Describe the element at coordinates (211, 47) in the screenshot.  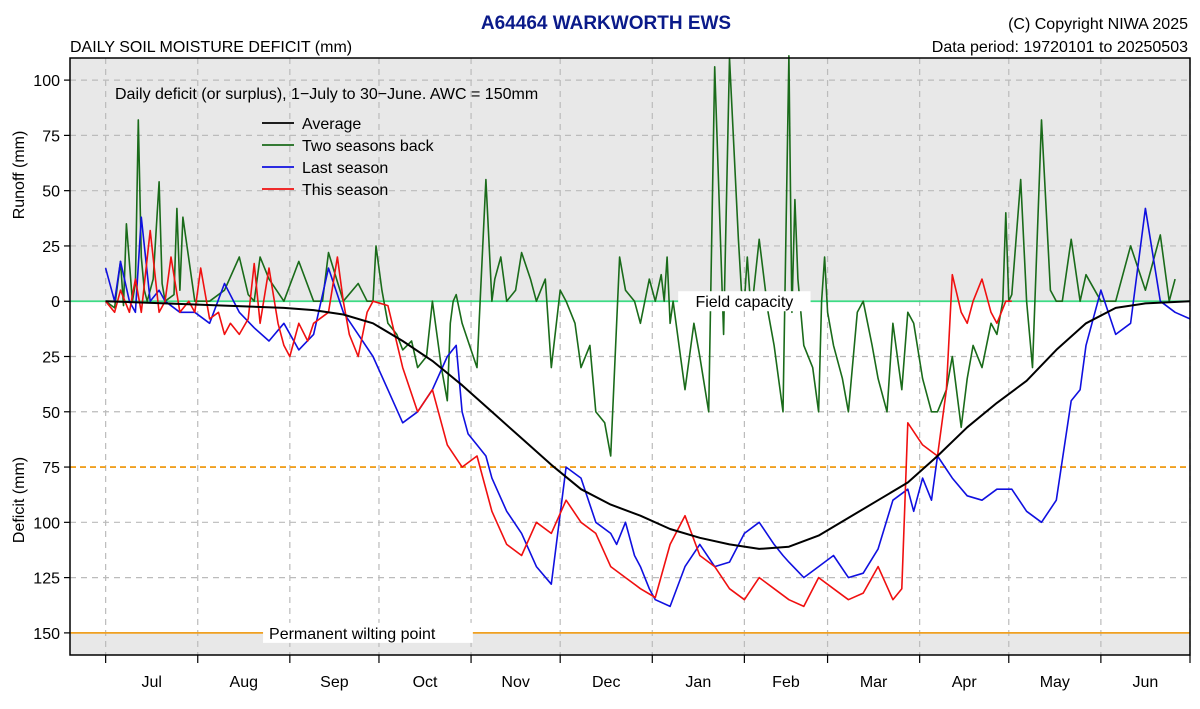
I see `chart-subtitle: DAILY SOIL MOISTURE DEFICIT (mm)` at that location.